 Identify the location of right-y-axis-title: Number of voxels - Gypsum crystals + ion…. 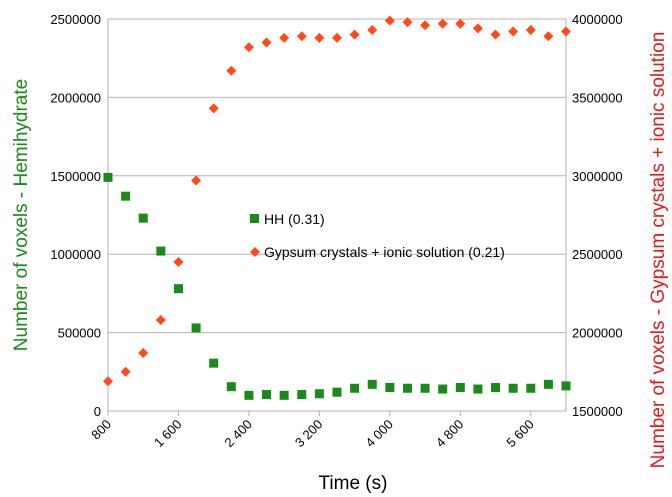
(658, 250).